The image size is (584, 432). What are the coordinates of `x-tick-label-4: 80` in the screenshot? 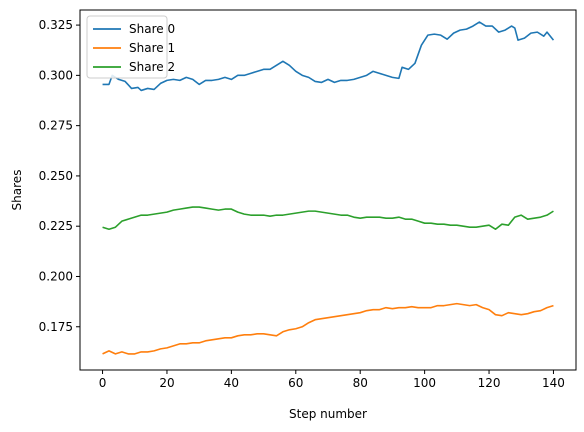 It's located at (360, 383).